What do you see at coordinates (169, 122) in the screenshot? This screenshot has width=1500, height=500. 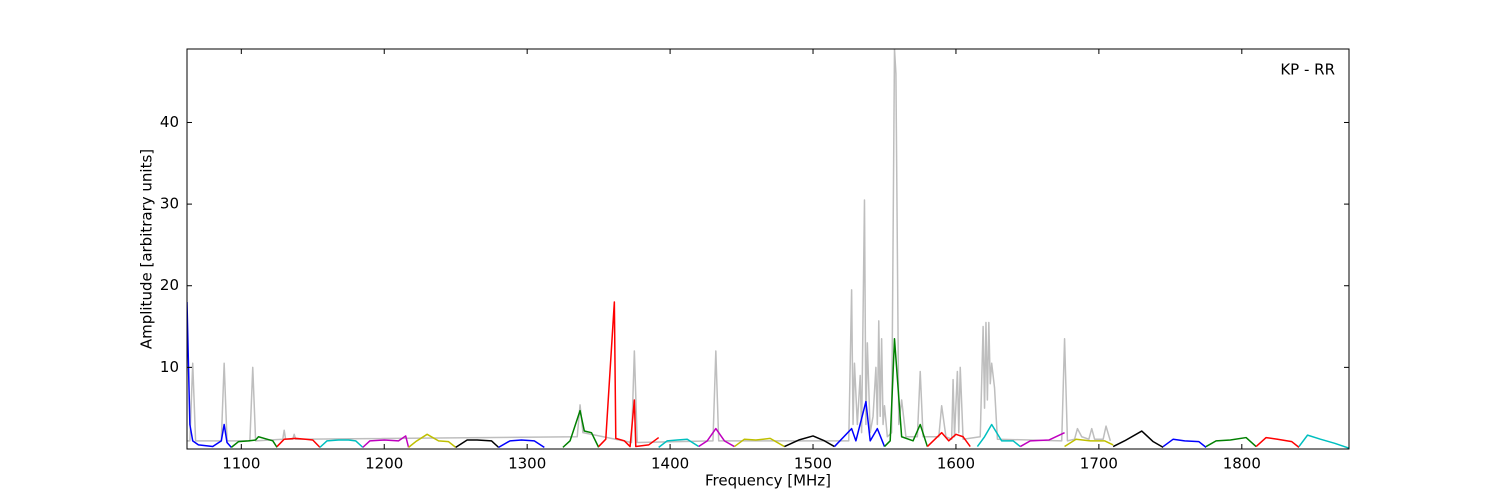 I see `y-tick-label: 40` at bounding box center [169, 122].